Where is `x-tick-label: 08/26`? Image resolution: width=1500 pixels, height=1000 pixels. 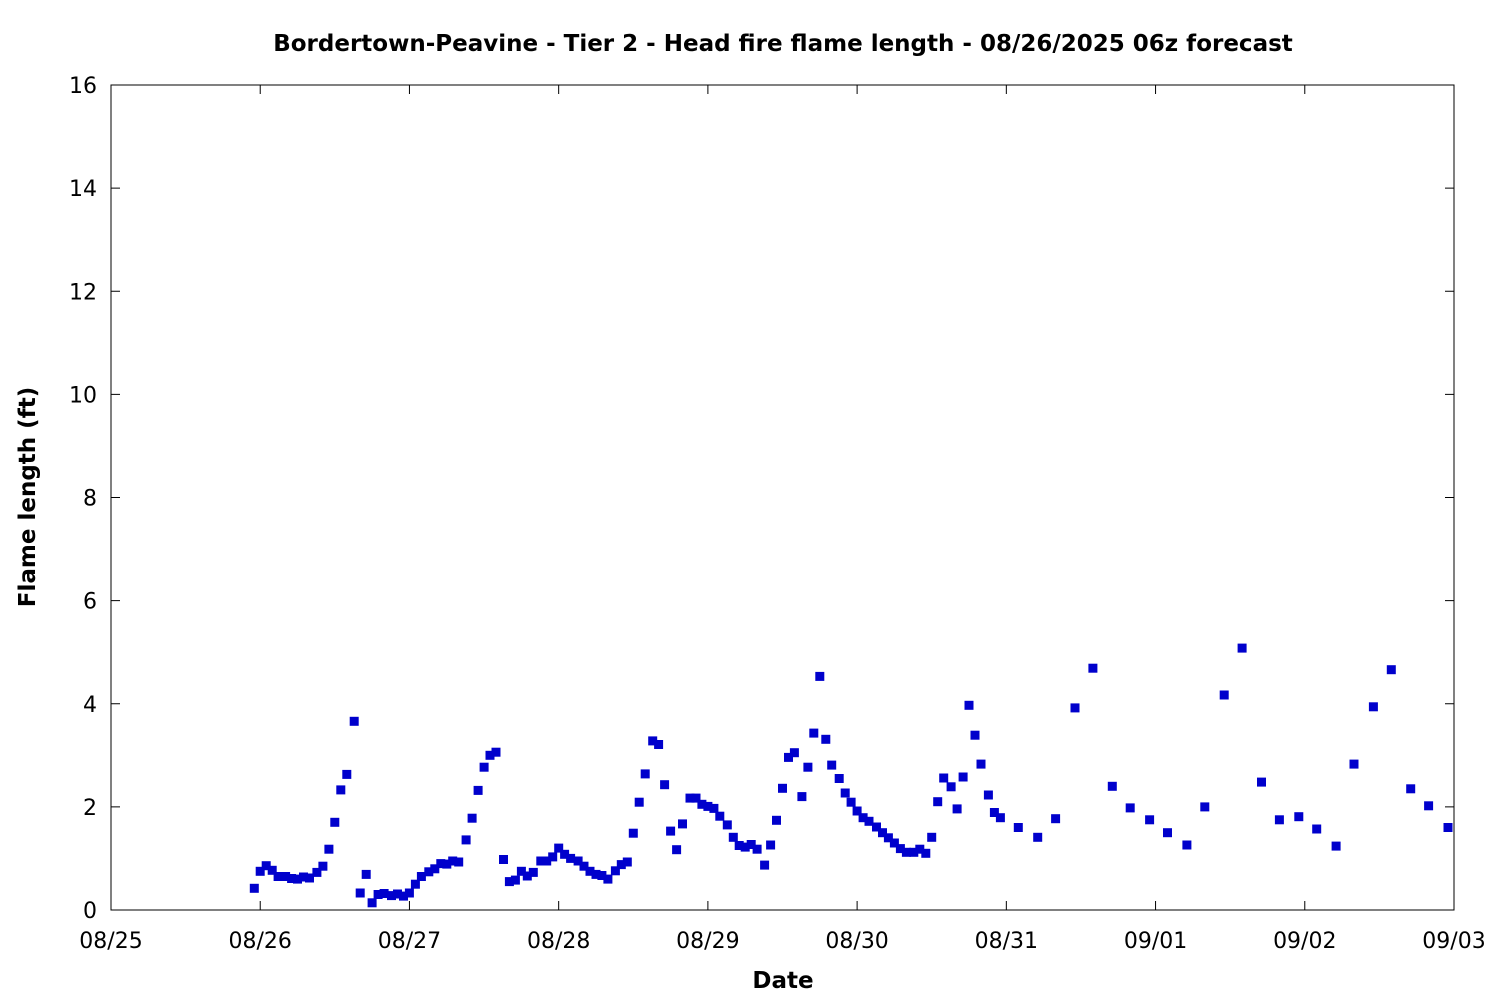
x-tick-label: 08/26 is located at coordinates (260, 941).